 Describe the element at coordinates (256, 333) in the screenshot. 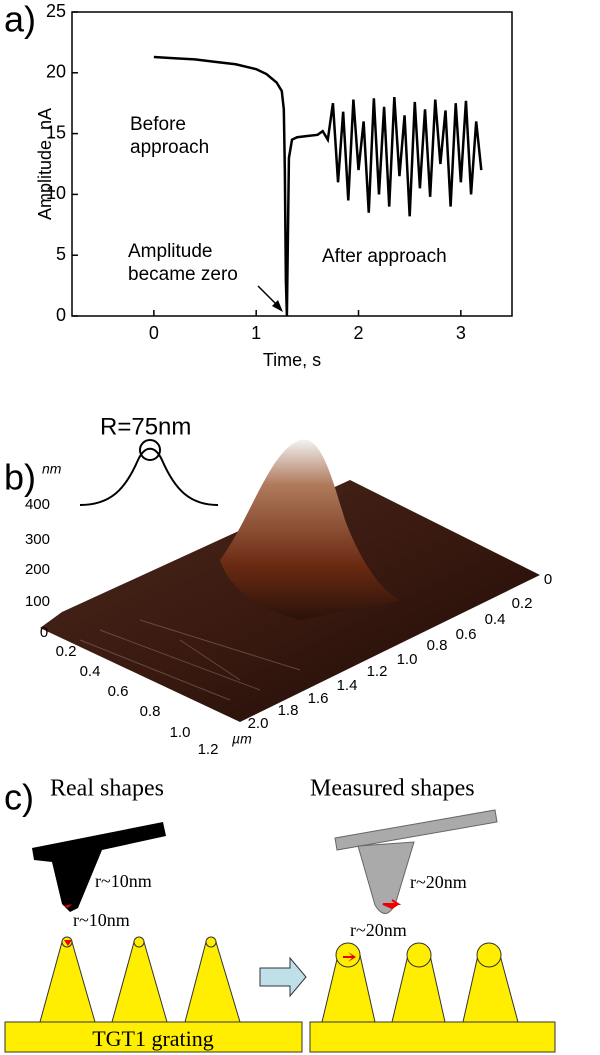

I see `x-tick-label: 1` at that location.